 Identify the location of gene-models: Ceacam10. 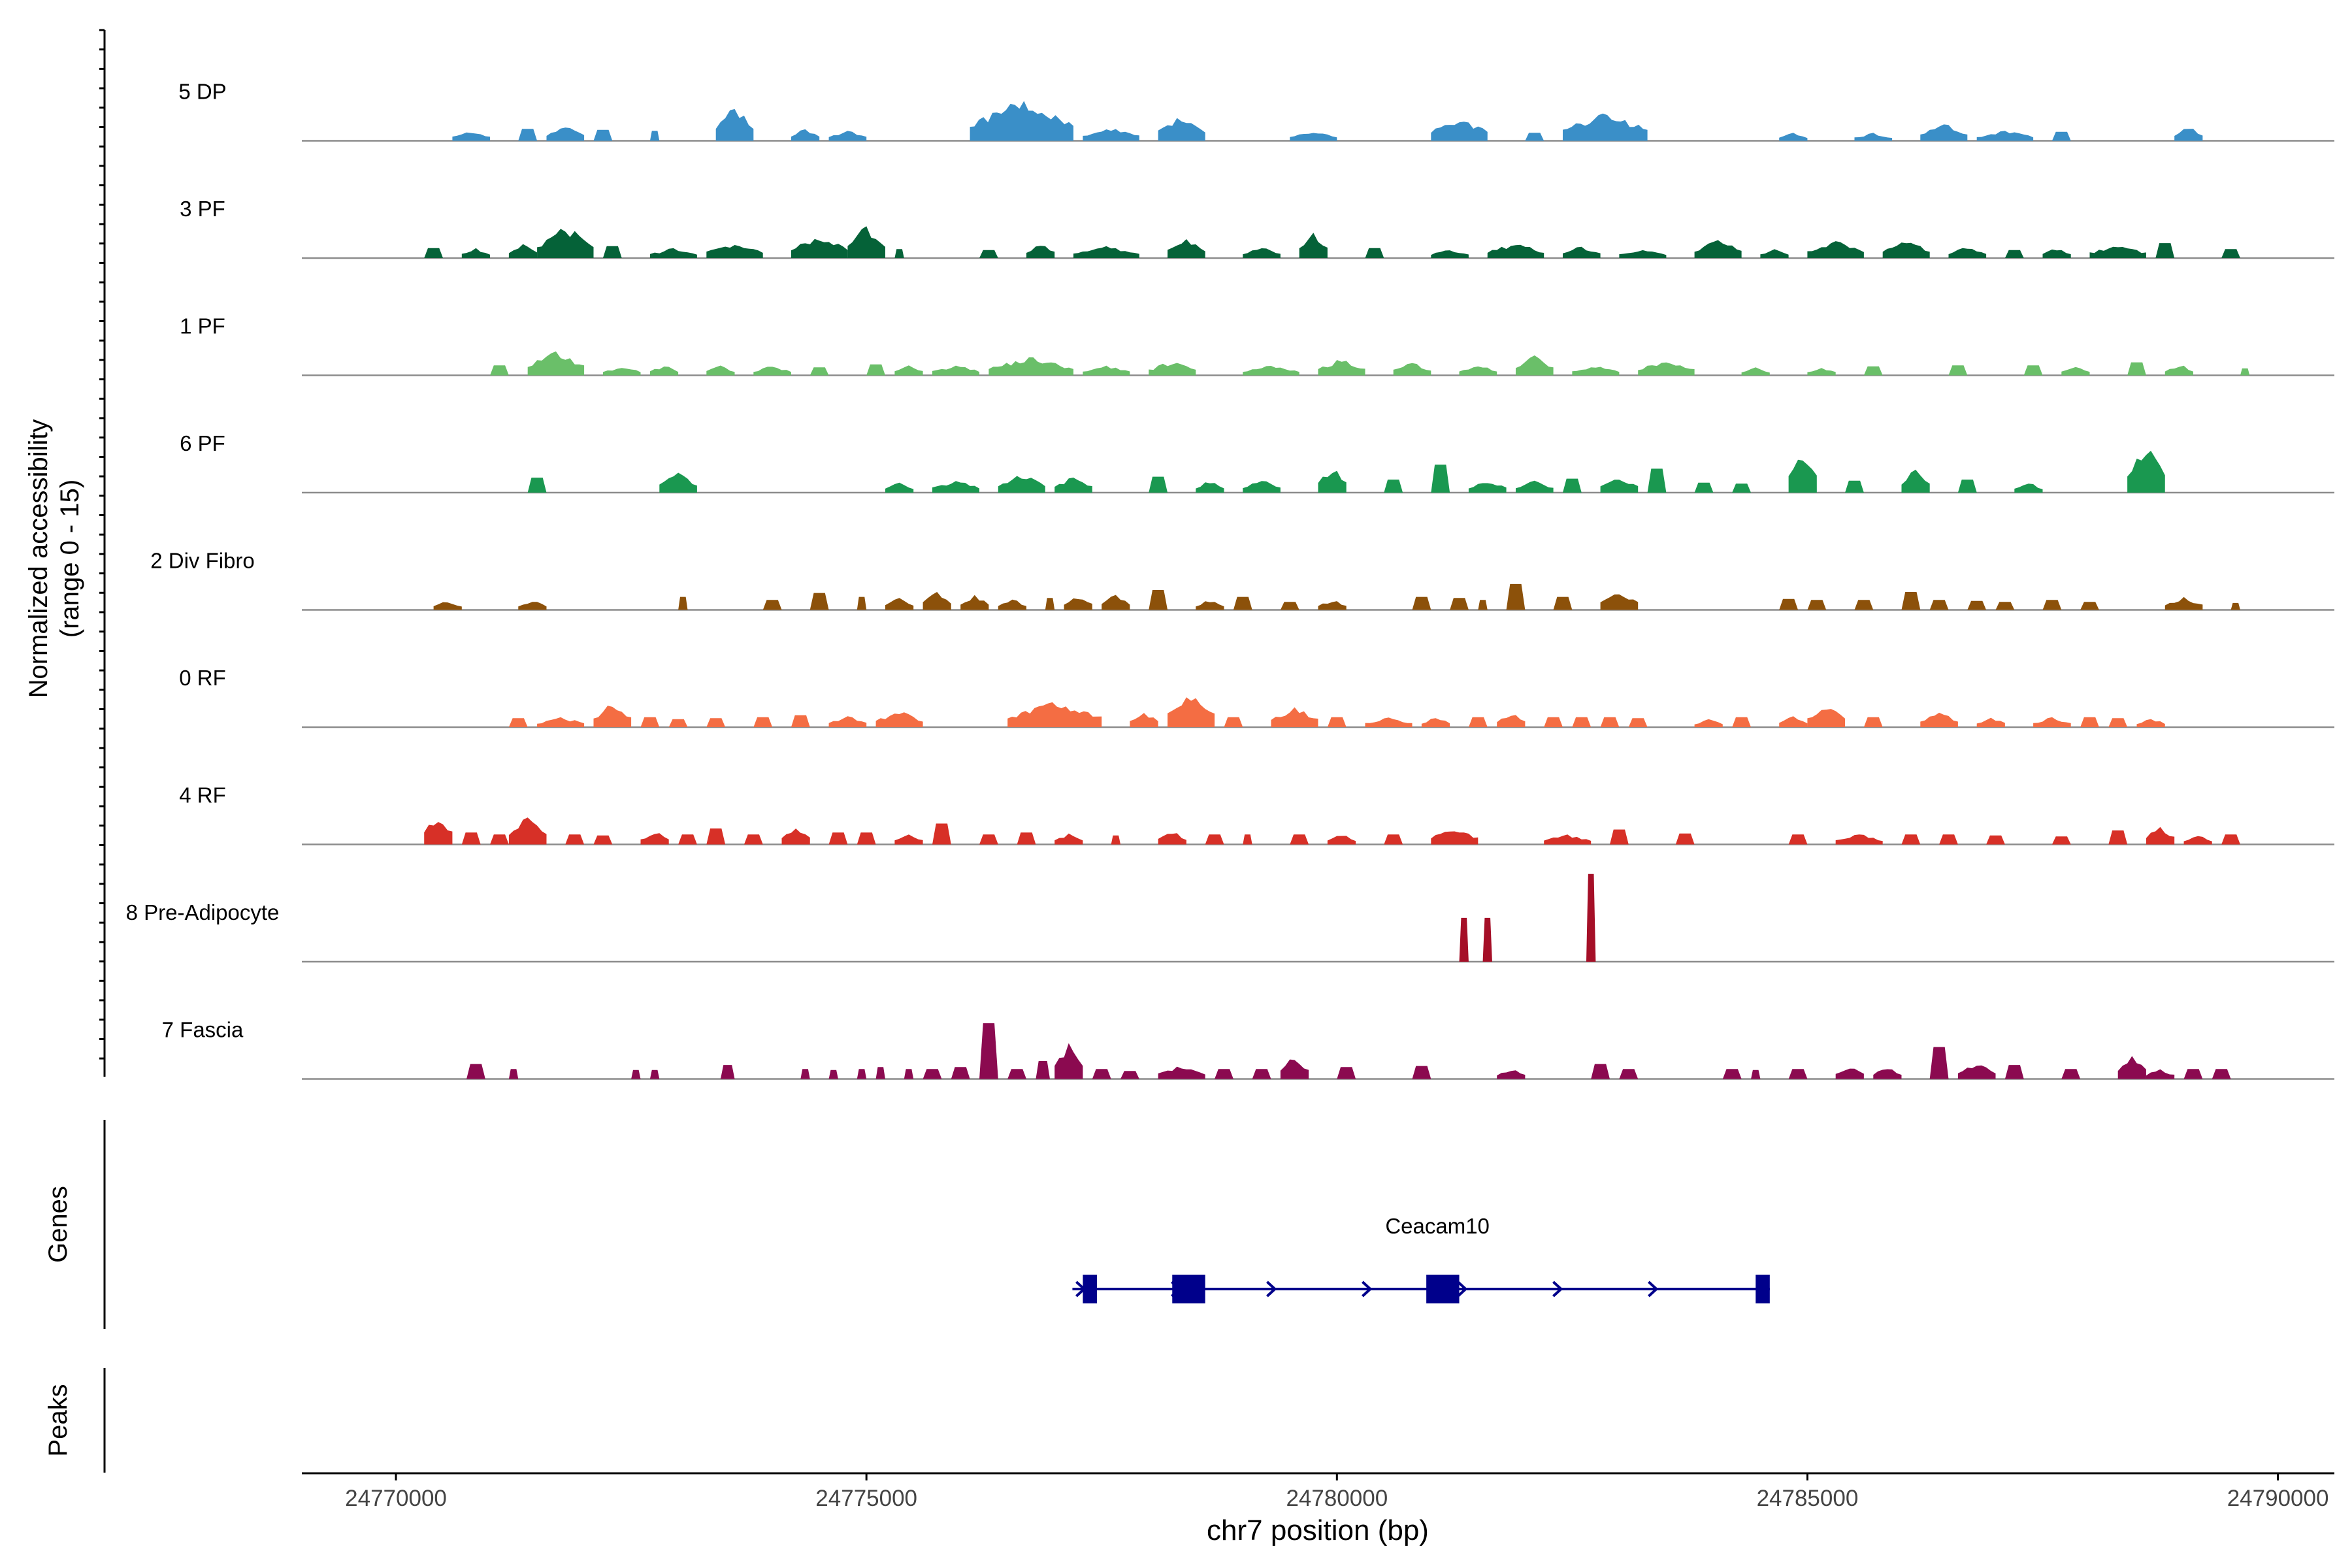
(1421, 1258).